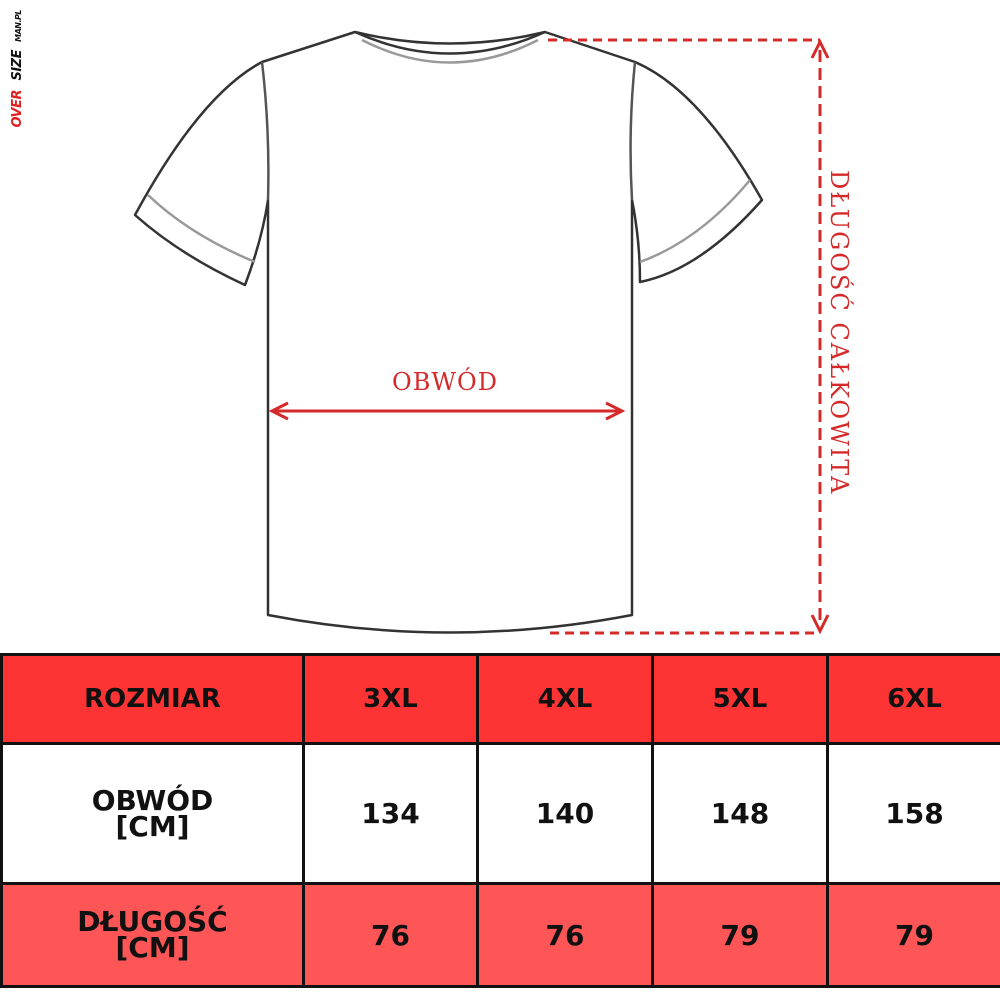 This screenshot has width=1000, height=1000. I want to click on row-label: DŁUGOŚĆ [CM], so click(152, 935).